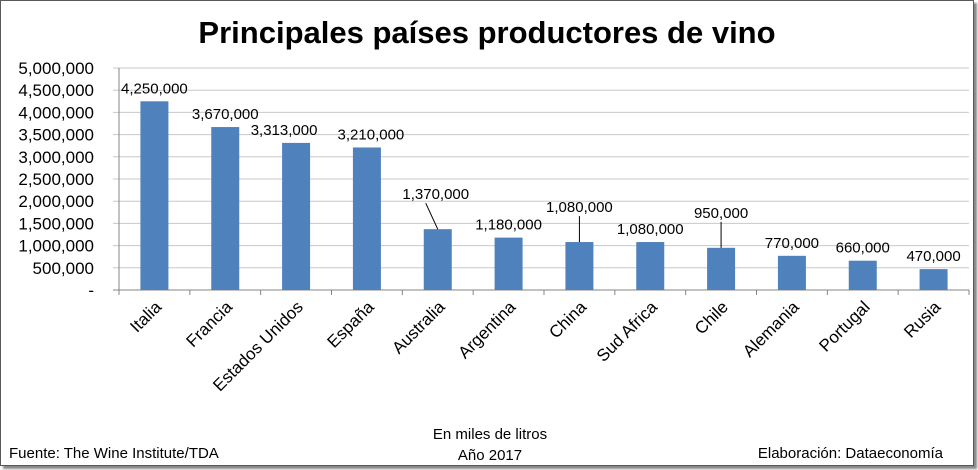  Describe the element at coordinates (792, 243) in the screenshot. I see `data-label: 770,000` at that location.